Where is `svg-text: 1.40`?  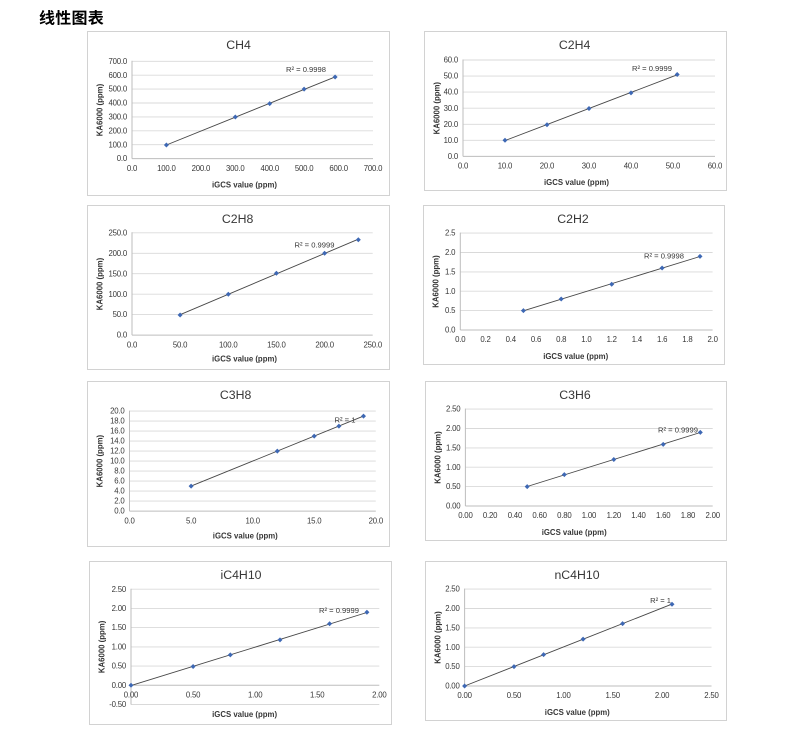
svg-text: 1.40 is located at coordinates (638, 515).